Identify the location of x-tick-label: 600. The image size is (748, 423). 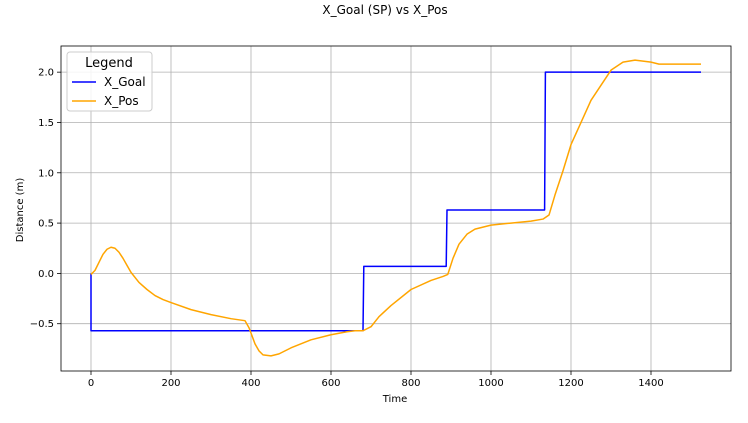
(330, 383).